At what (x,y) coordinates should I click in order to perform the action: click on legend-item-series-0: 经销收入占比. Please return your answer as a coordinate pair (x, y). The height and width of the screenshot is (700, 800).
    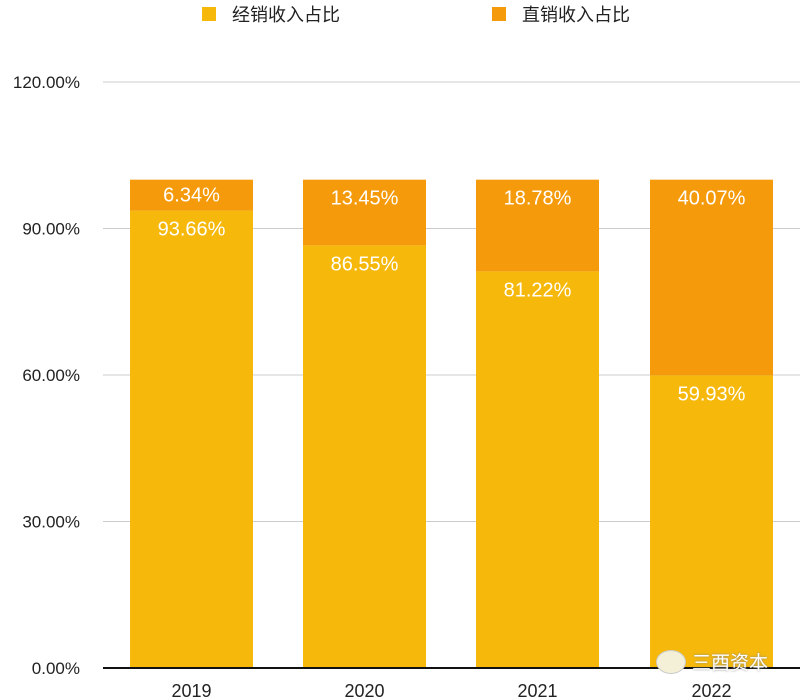
    Looking at the image, I should click on (271, 14).